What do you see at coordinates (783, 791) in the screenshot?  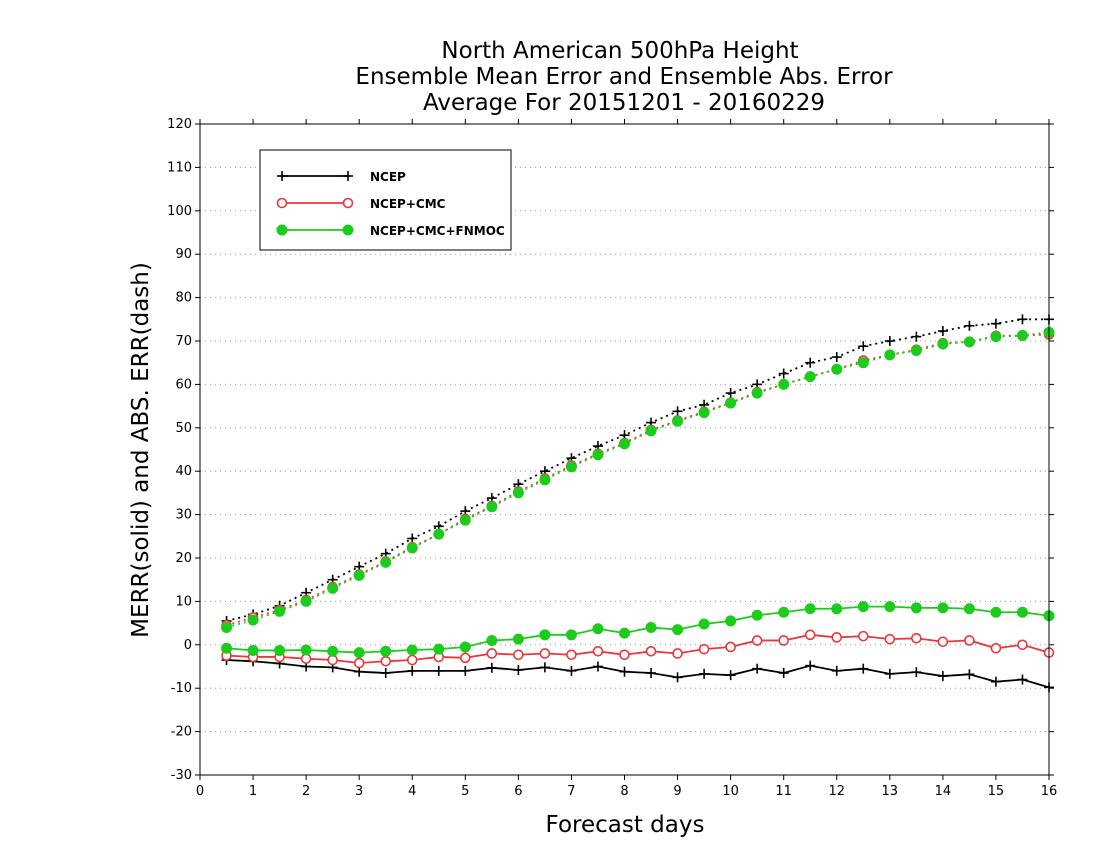 I see `x-tick-label: 11` at bounding box center [783, 791].